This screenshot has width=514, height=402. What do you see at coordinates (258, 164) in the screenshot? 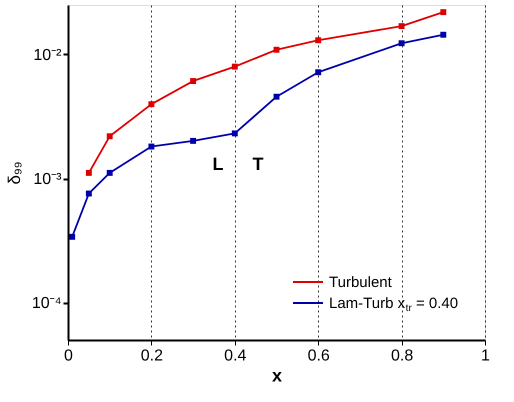
I see `annotation: T` at bounding box center [258, 164].